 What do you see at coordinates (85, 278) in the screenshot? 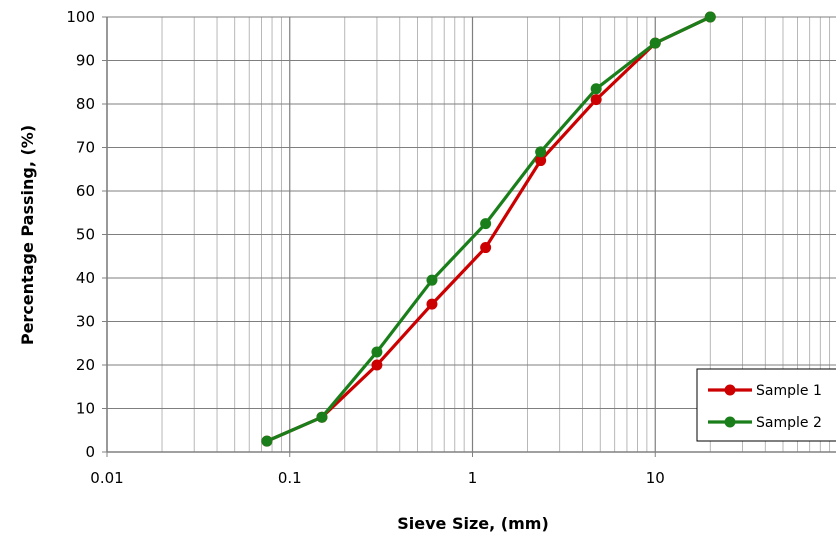
I see `y-tick-label: 40` at bounding box center [85, 278].